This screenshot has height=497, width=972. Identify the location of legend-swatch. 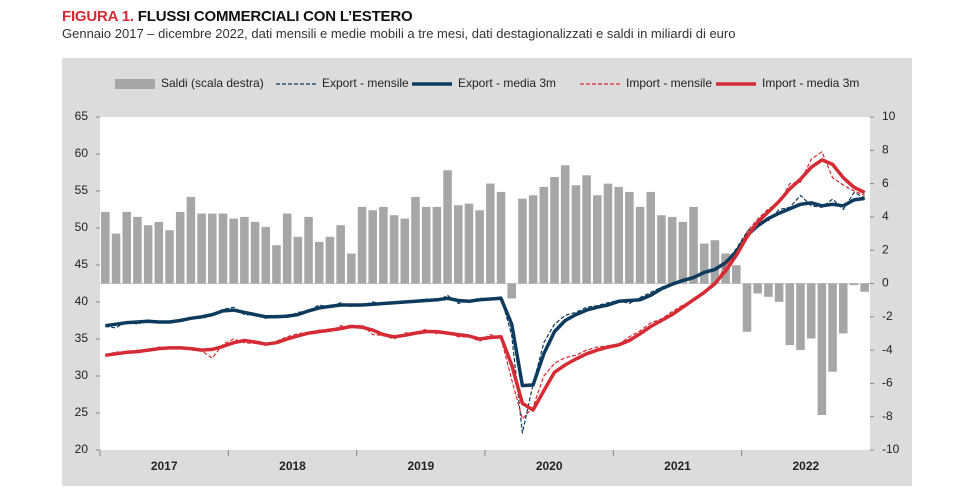
(135, 84).